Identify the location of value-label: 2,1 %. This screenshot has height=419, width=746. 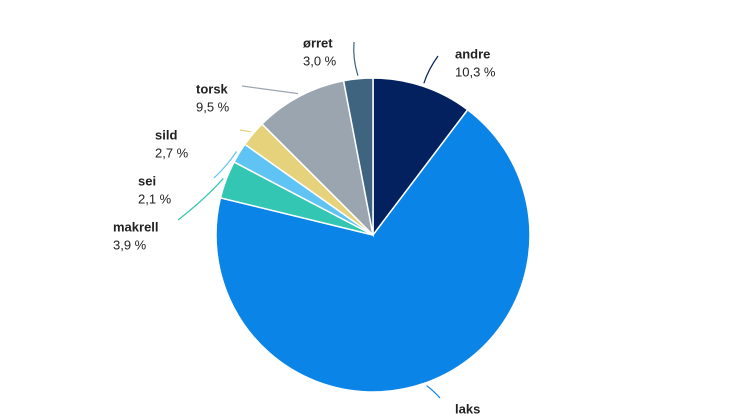
(155, 198).